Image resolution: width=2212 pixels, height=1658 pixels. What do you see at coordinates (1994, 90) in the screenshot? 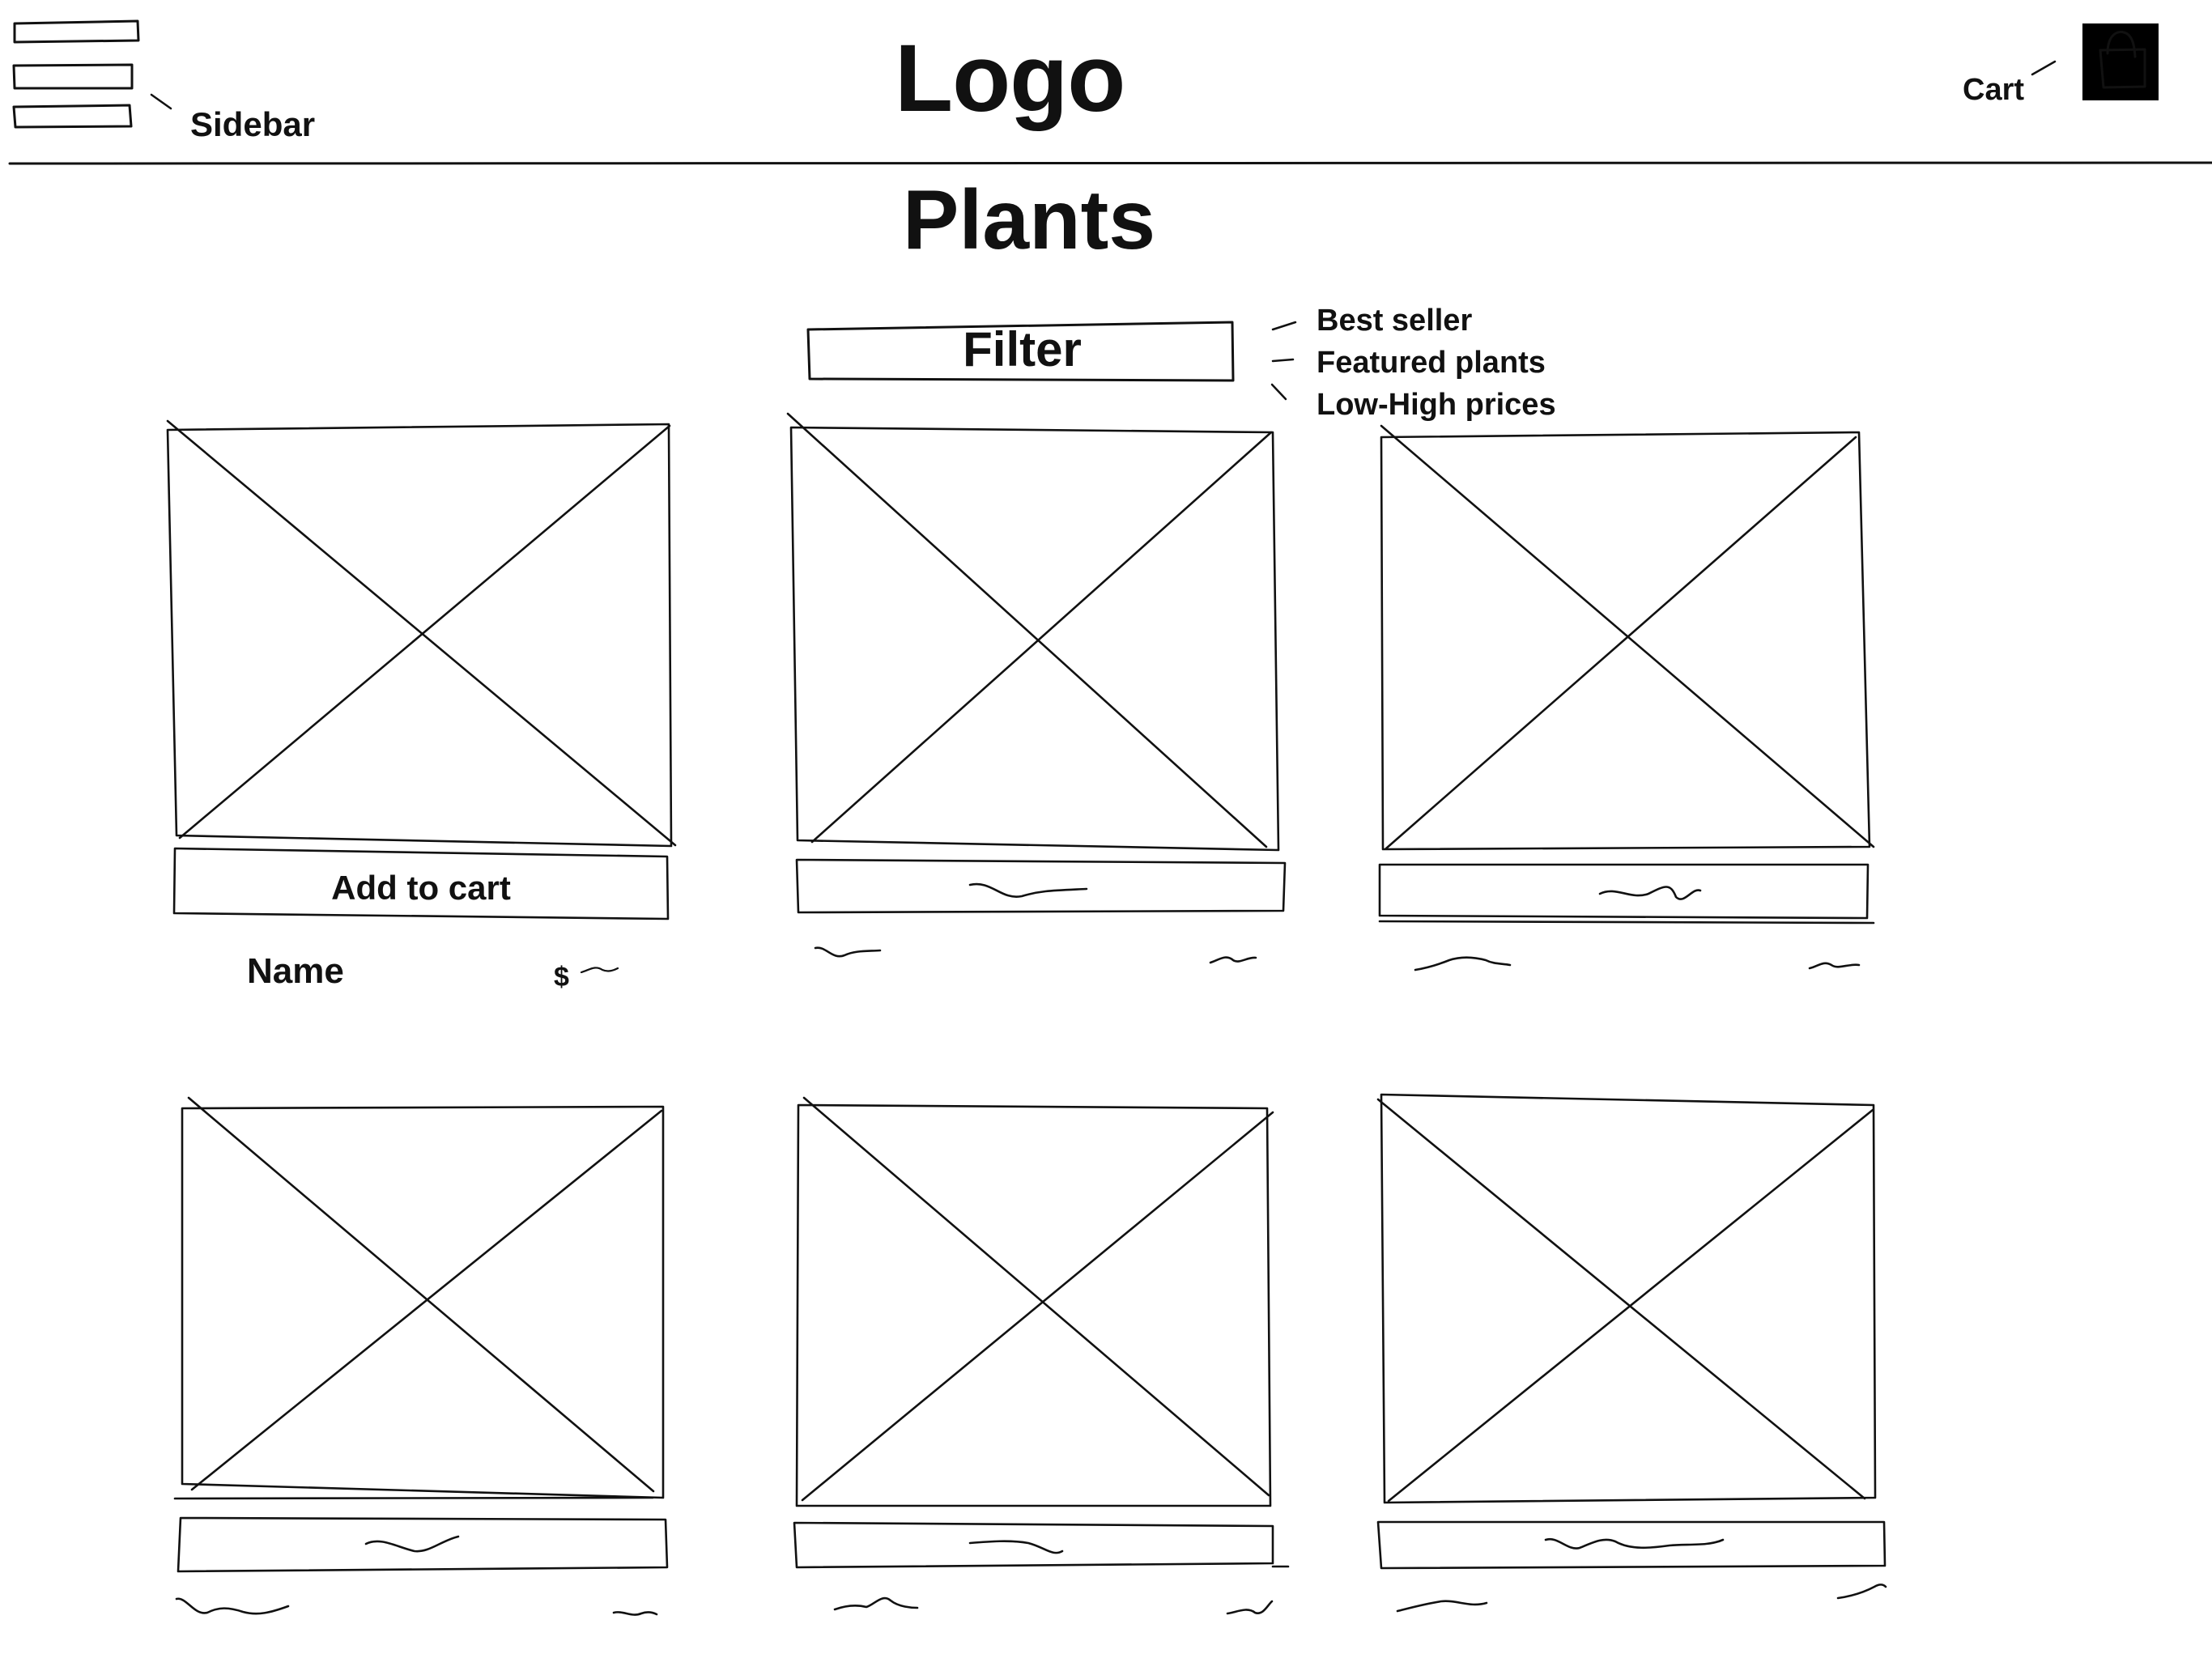
I see `cart-label: Cart` at bounding box center [1994, 90].